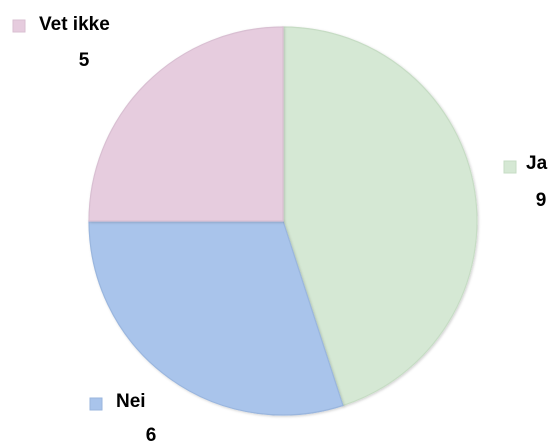 This screenshot has height=446, width=555. I want to click on data-label-category-ja: Ja, so click(537, 163).